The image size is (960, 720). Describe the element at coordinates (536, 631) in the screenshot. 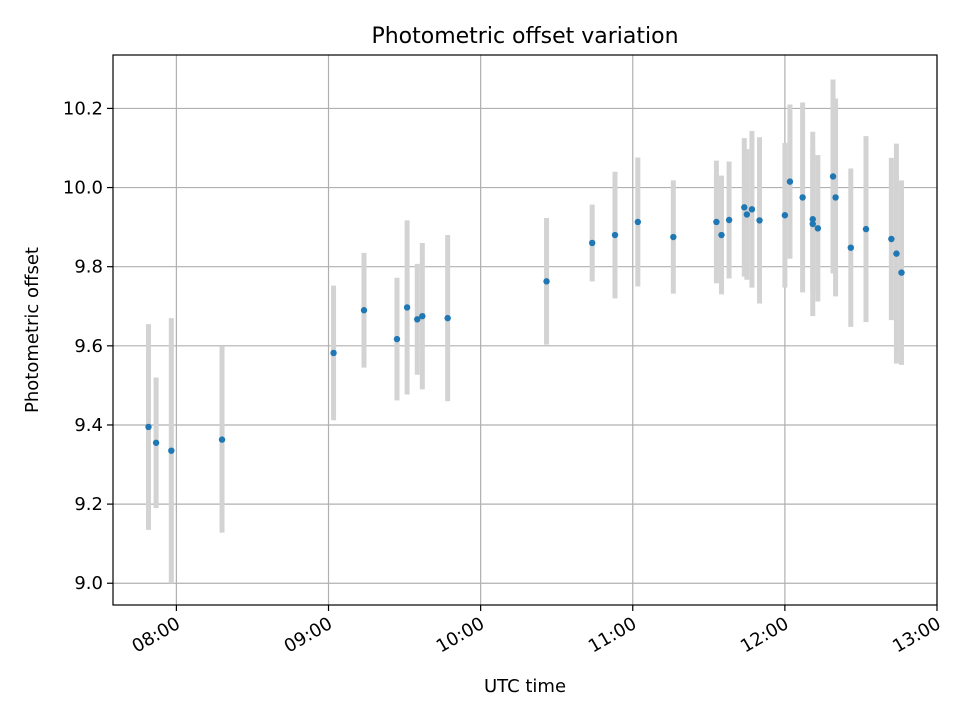

I see `x-axis-ticks: 08:00 09:00 10:00 11:00 12:00 13:00` at that location.